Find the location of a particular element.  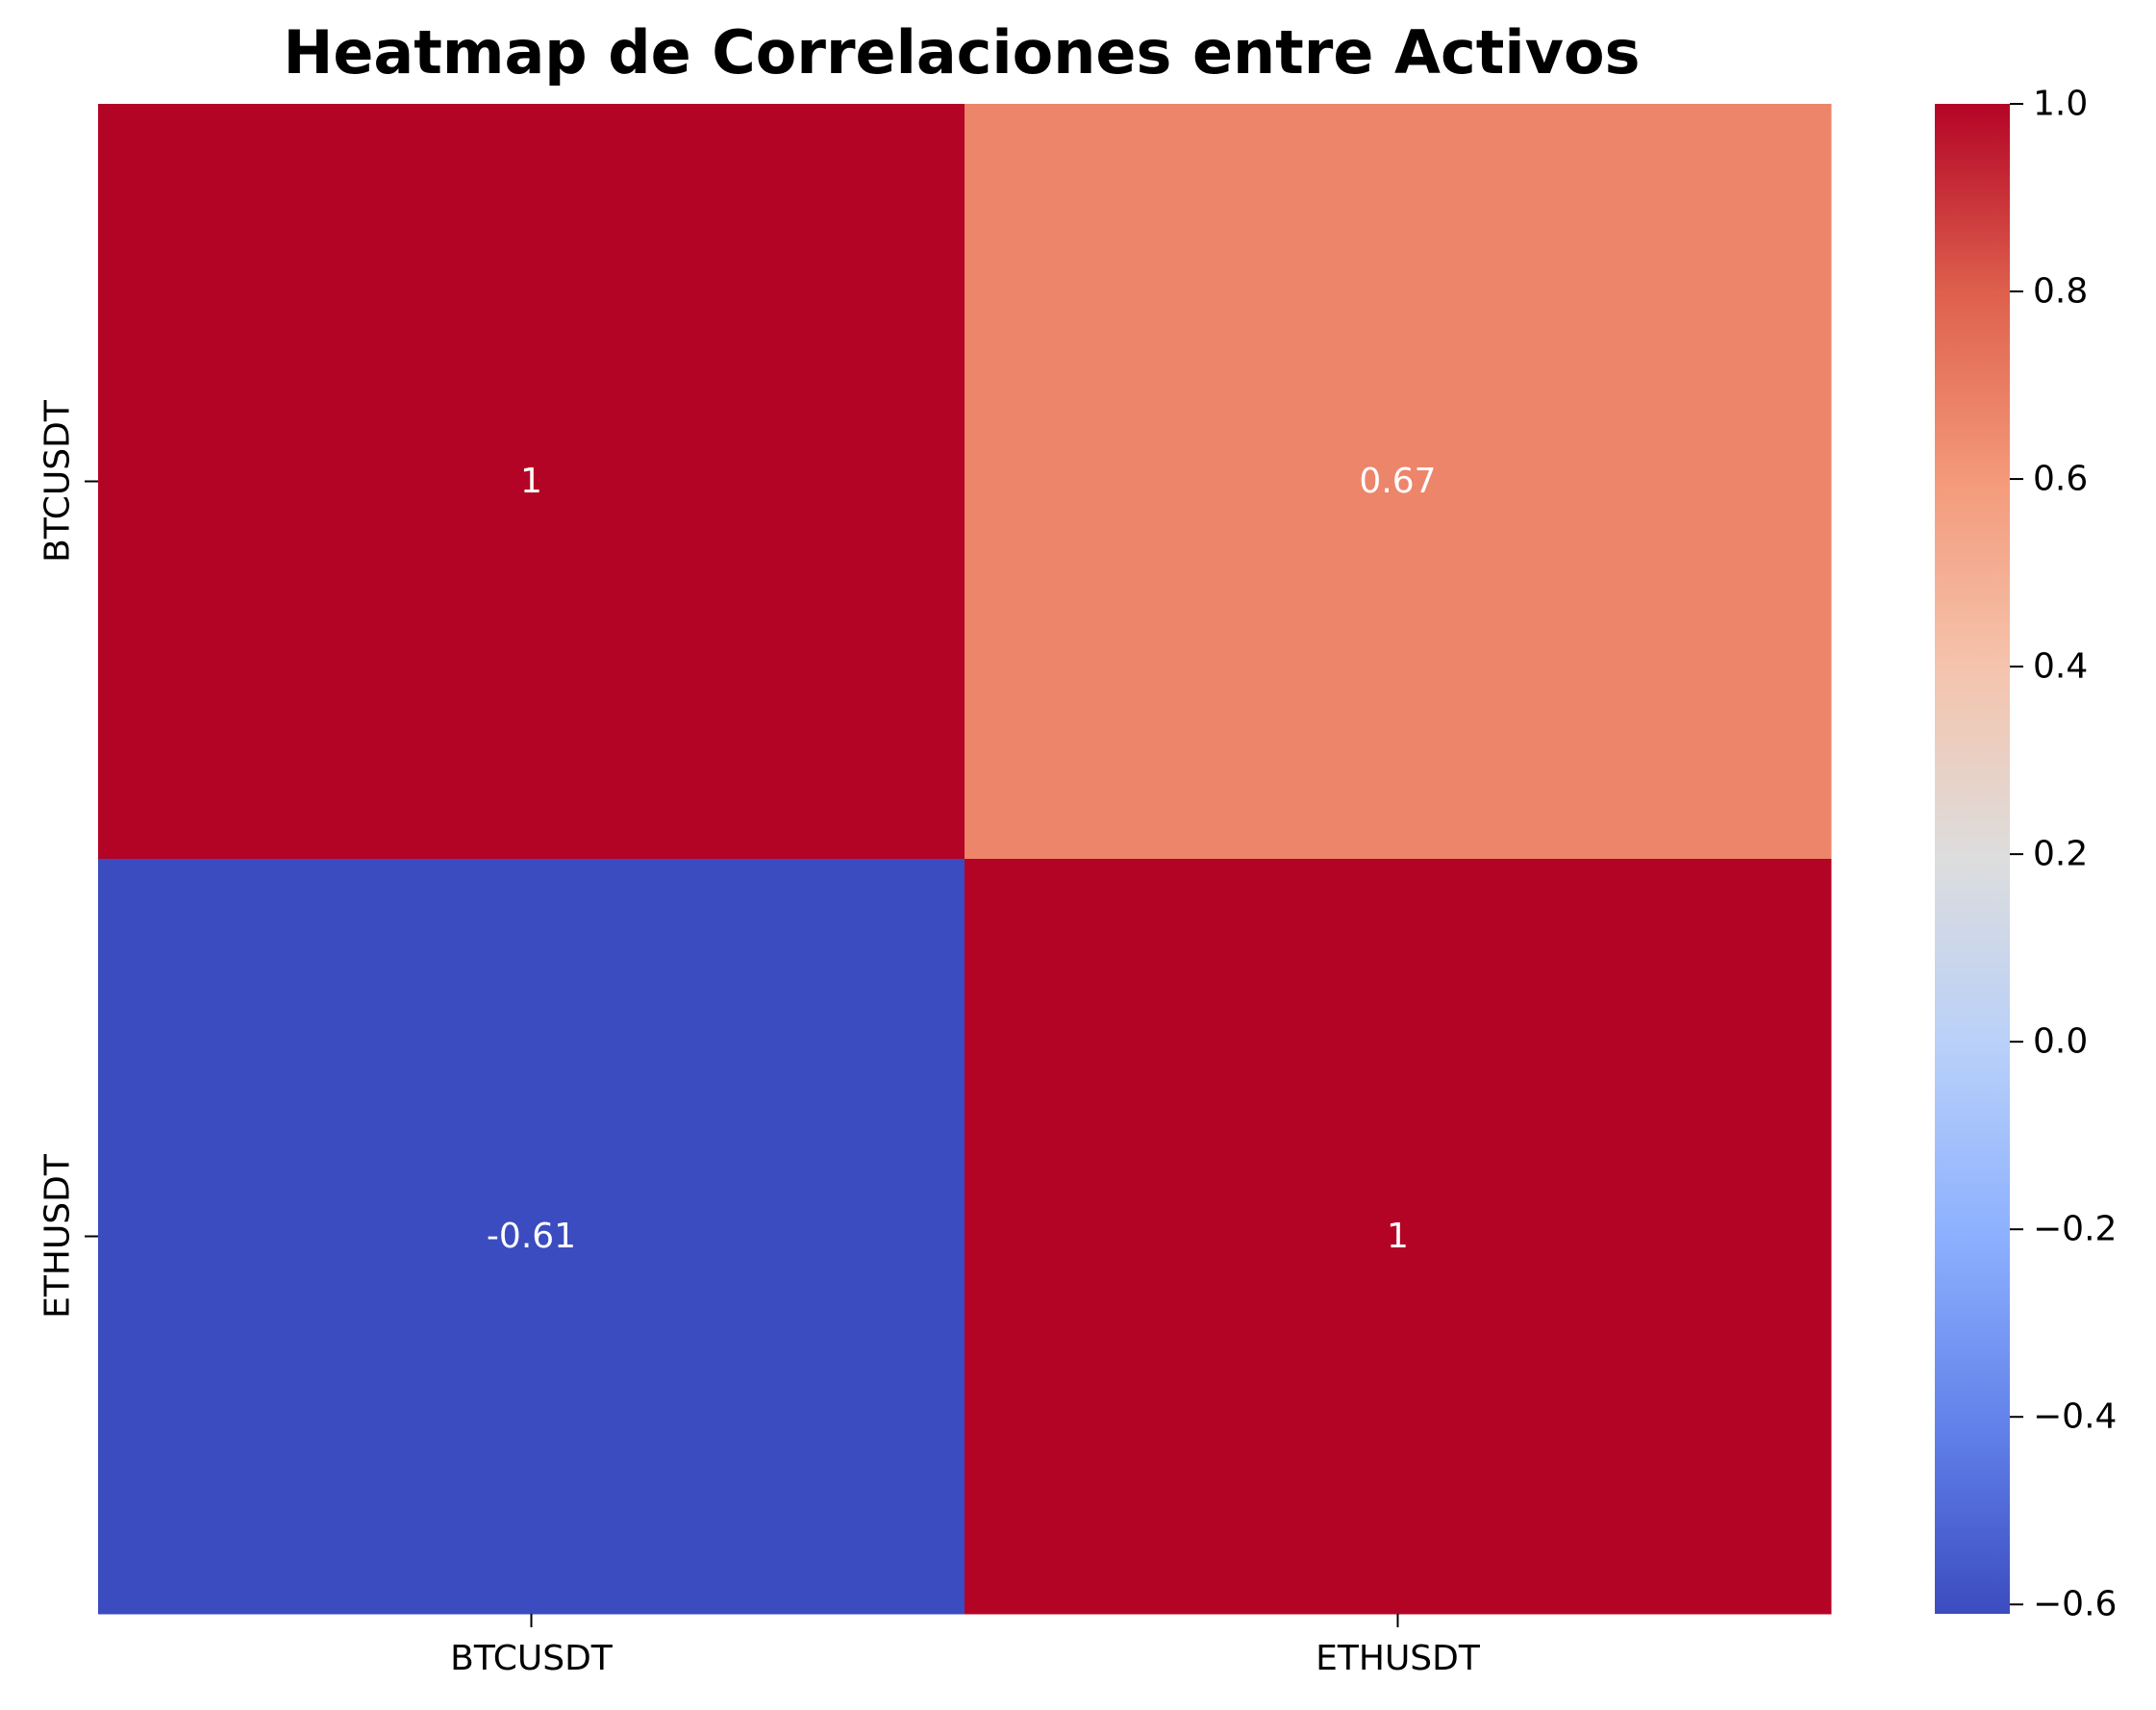

y-tick-label: ETHUSDT is located at coordinates (58, 1236).